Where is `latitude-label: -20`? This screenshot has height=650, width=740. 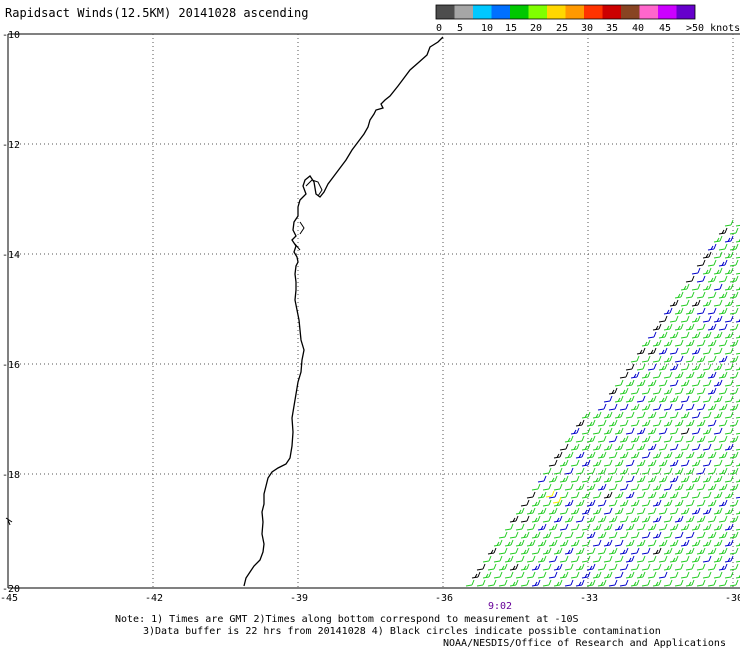 latitude-label: -20 is located at coordinates (11, 589).